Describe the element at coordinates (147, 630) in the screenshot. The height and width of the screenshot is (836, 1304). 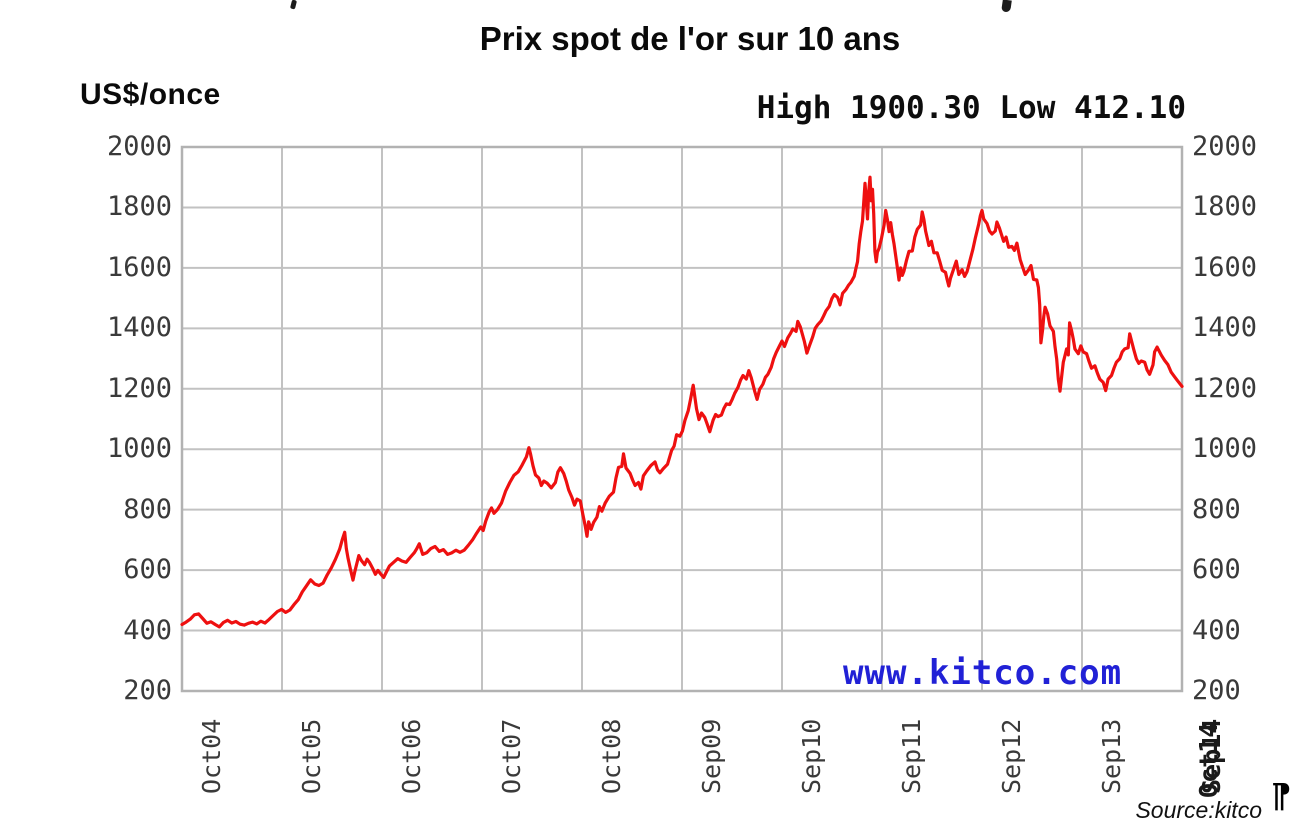
I see `y-axis-tick-label-left: 400` at that location.